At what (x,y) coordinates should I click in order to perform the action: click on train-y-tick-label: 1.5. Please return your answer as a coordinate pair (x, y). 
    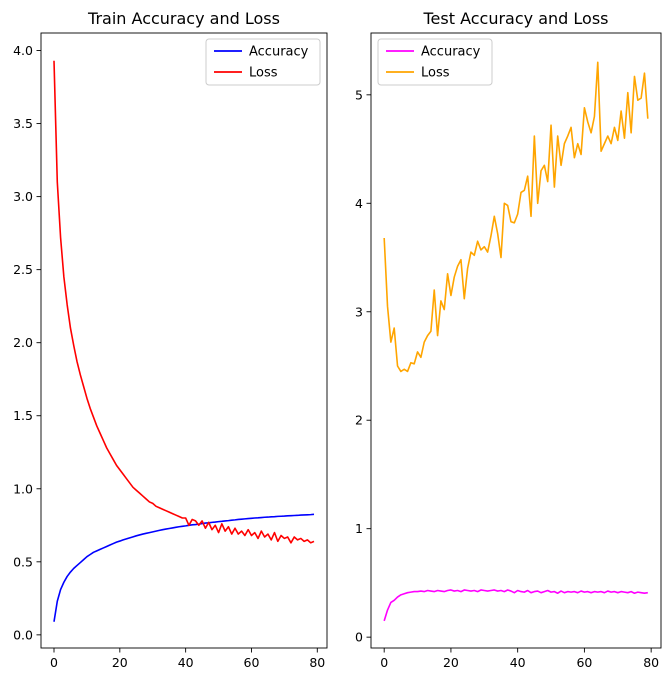
    Looking at the image, I should click on (23, 415).